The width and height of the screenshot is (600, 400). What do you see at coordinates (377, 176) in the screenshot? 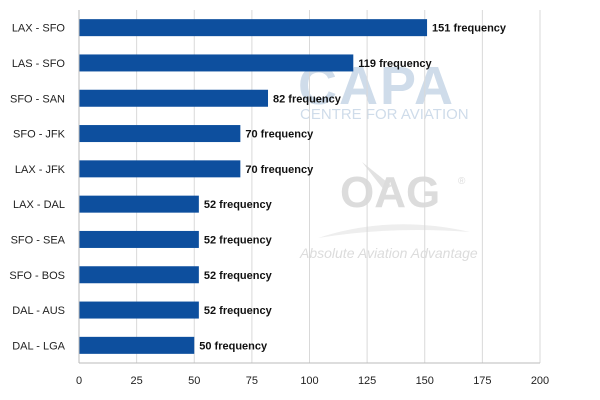
I see `oag-swoosh-icon` at bounding box center [377, 176].